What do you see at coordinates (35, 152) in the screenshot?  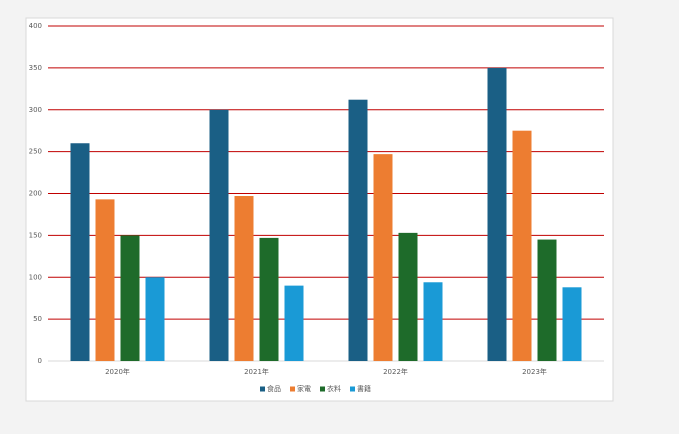 I see `y-tick-label: 250` at bounding box center [35, 152].